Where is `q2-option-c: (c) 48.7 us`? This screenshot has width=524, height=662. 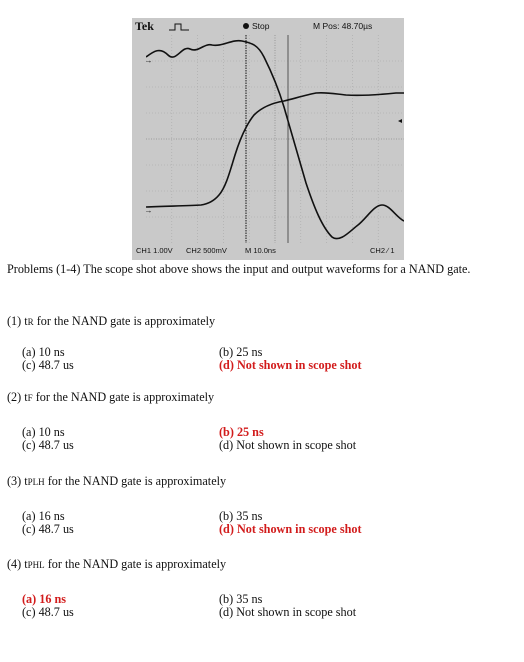
q2-option-c: (c) 48.7 us is located at coordinates (48, 445).